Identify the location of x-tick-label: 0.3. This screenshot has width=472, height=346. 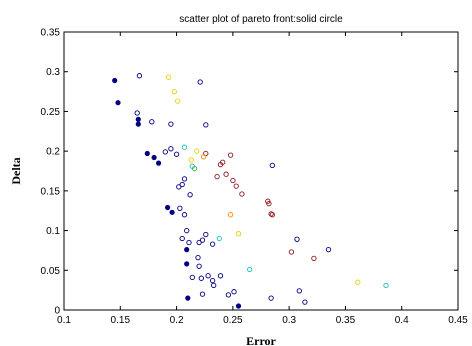
(289, 320).